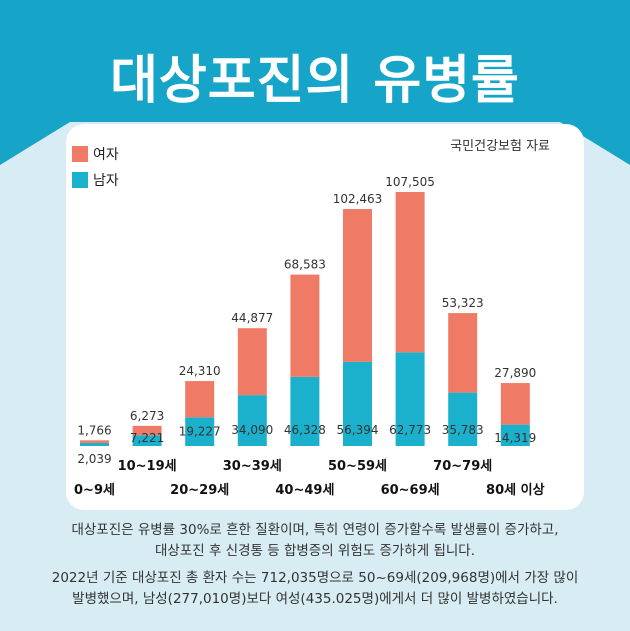  What do you see at coordinates (500, 146) in the screenshot?
I see `source-note: 국민건강보험 자료` at bounding box center [500, 146].